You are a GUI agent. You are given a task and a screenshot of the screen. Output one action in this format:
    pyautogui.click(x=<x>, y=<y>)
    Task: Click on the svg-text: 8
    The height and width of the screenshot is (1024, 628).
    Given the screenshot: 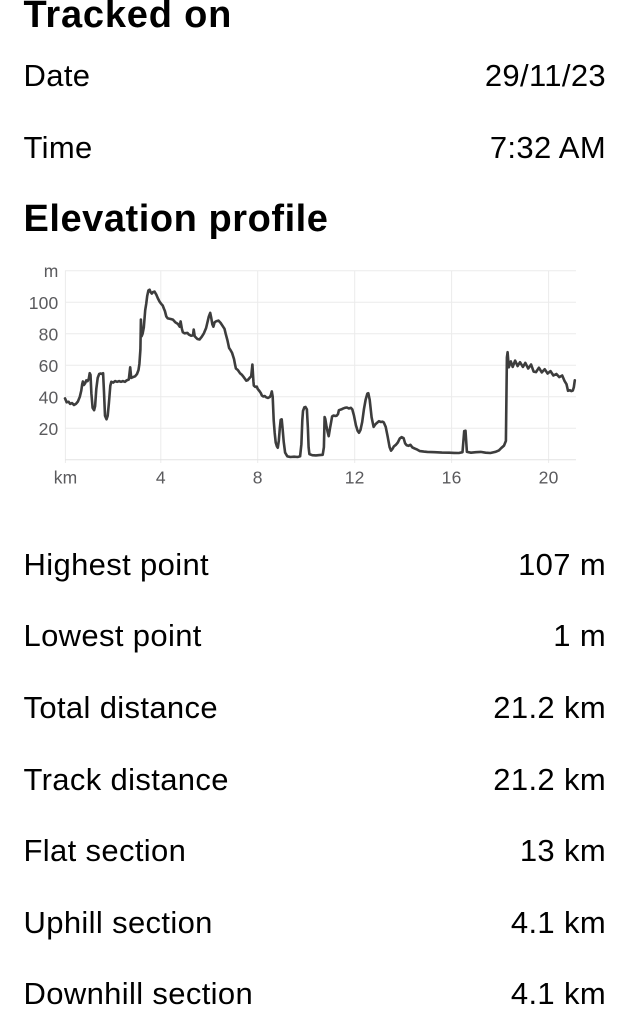 What is the action you would take?
    pyautogui.click(x=258, y=478)
    